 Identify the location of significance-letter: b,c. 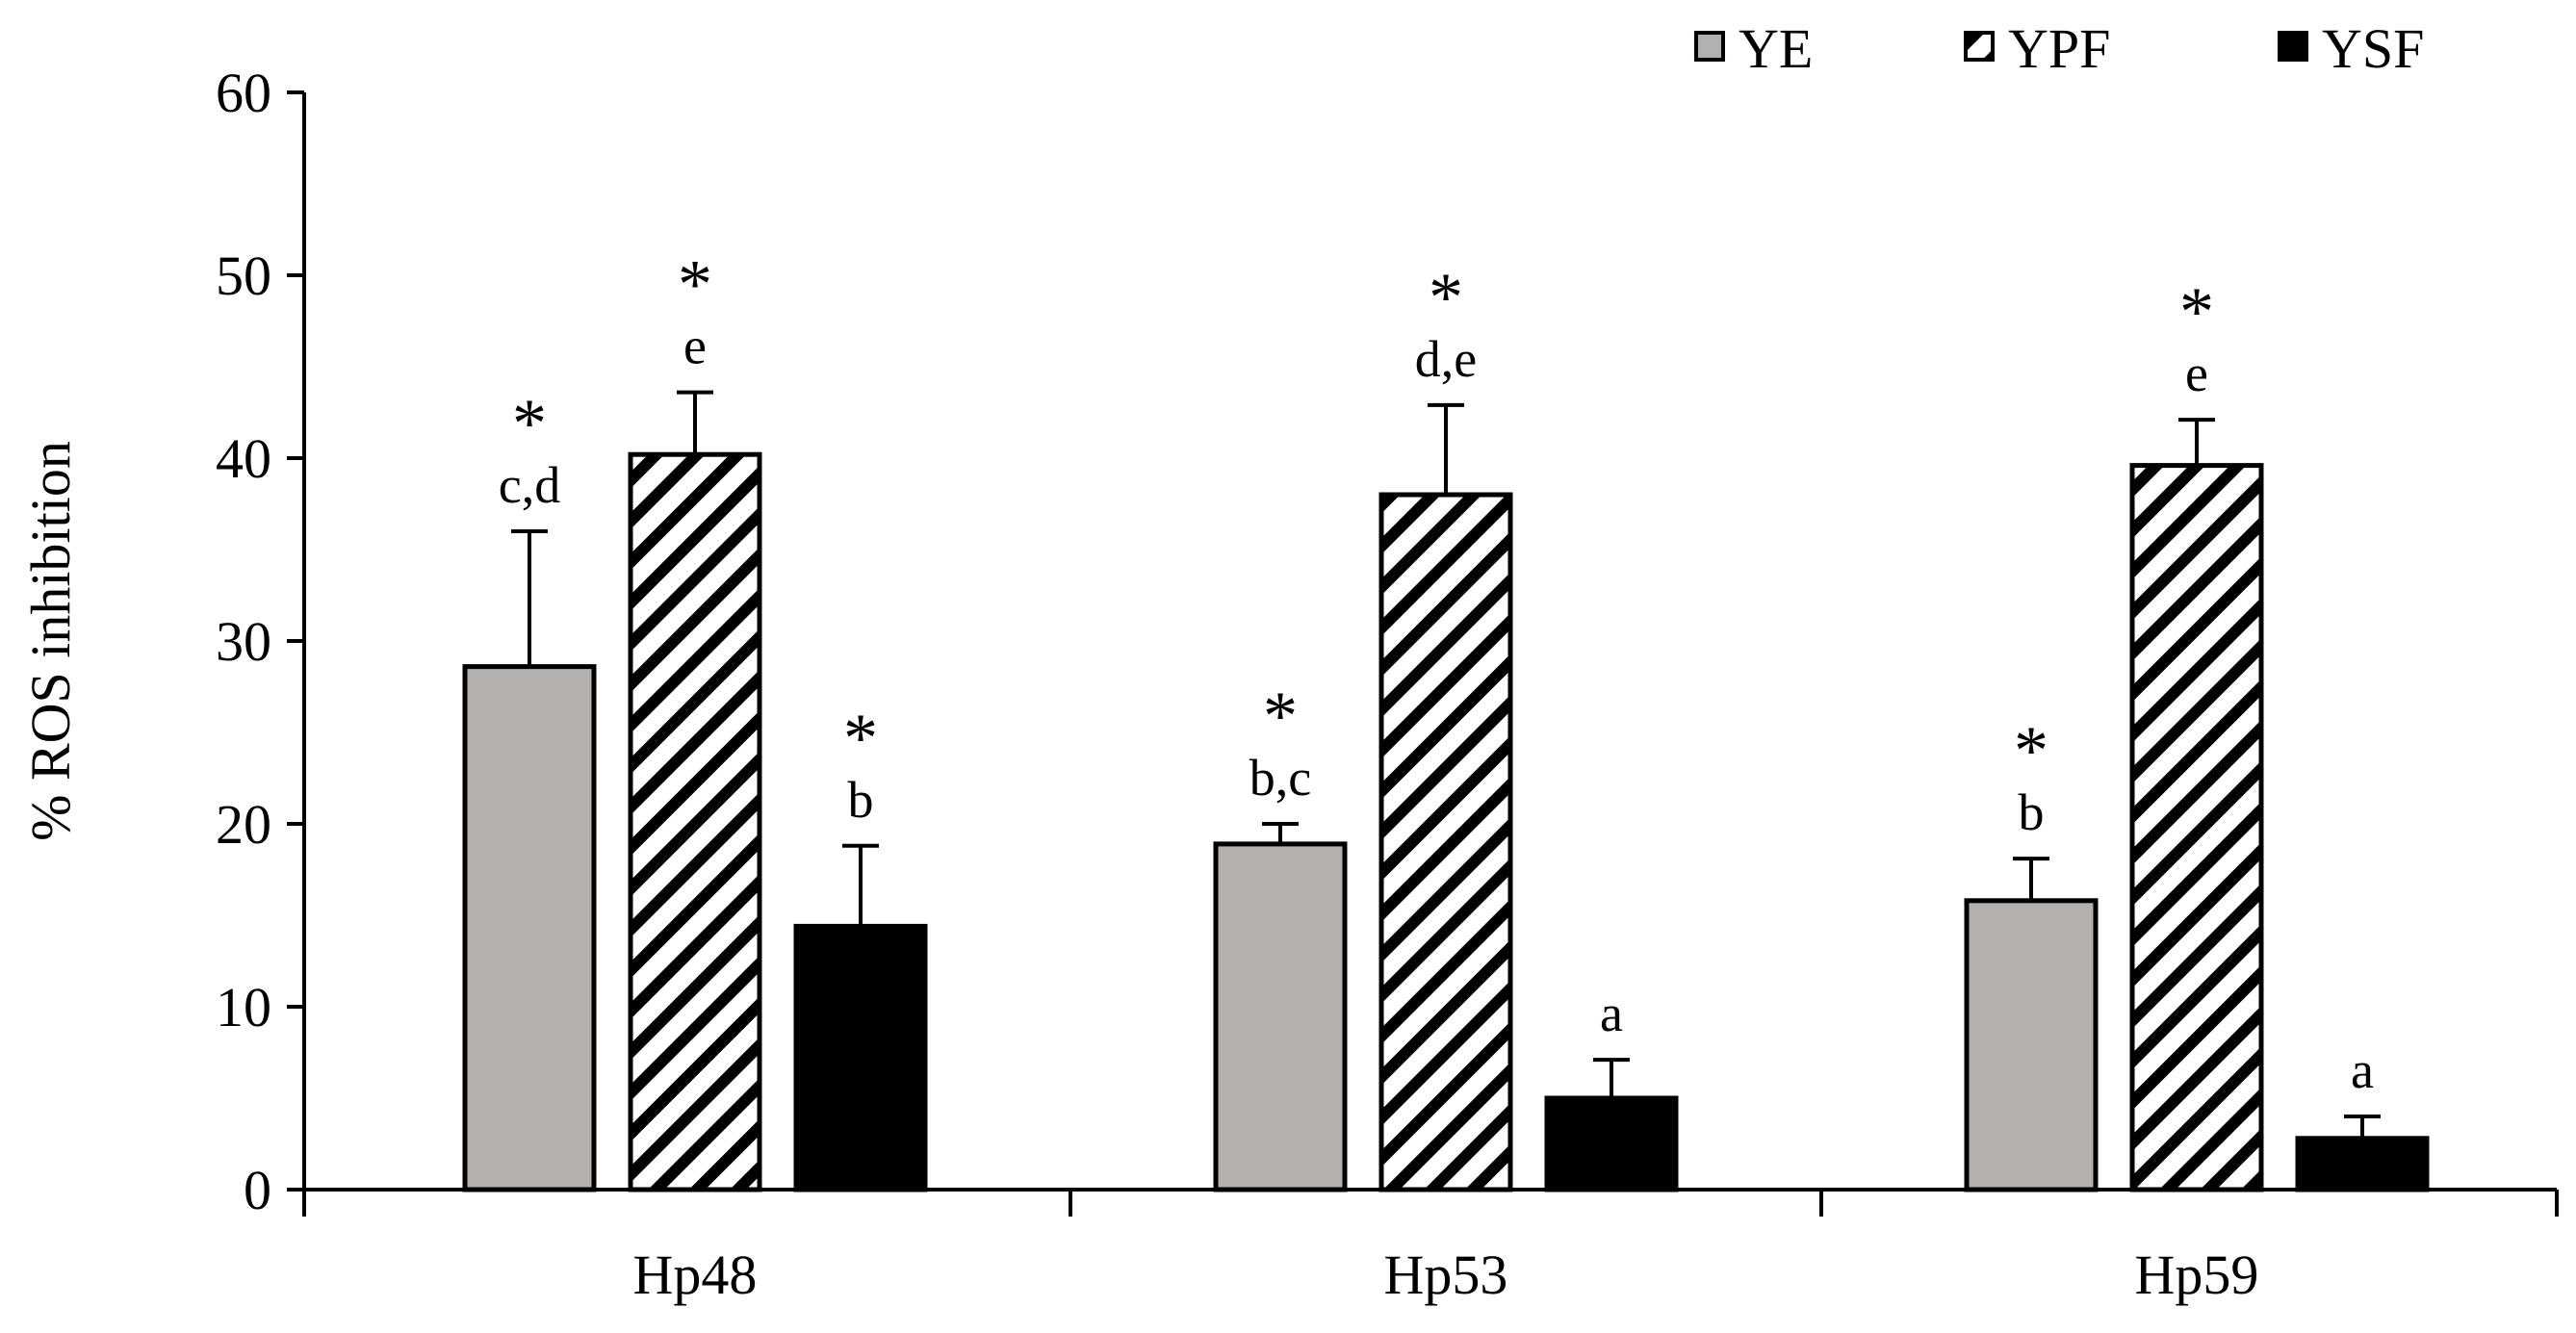
(1280, 778).